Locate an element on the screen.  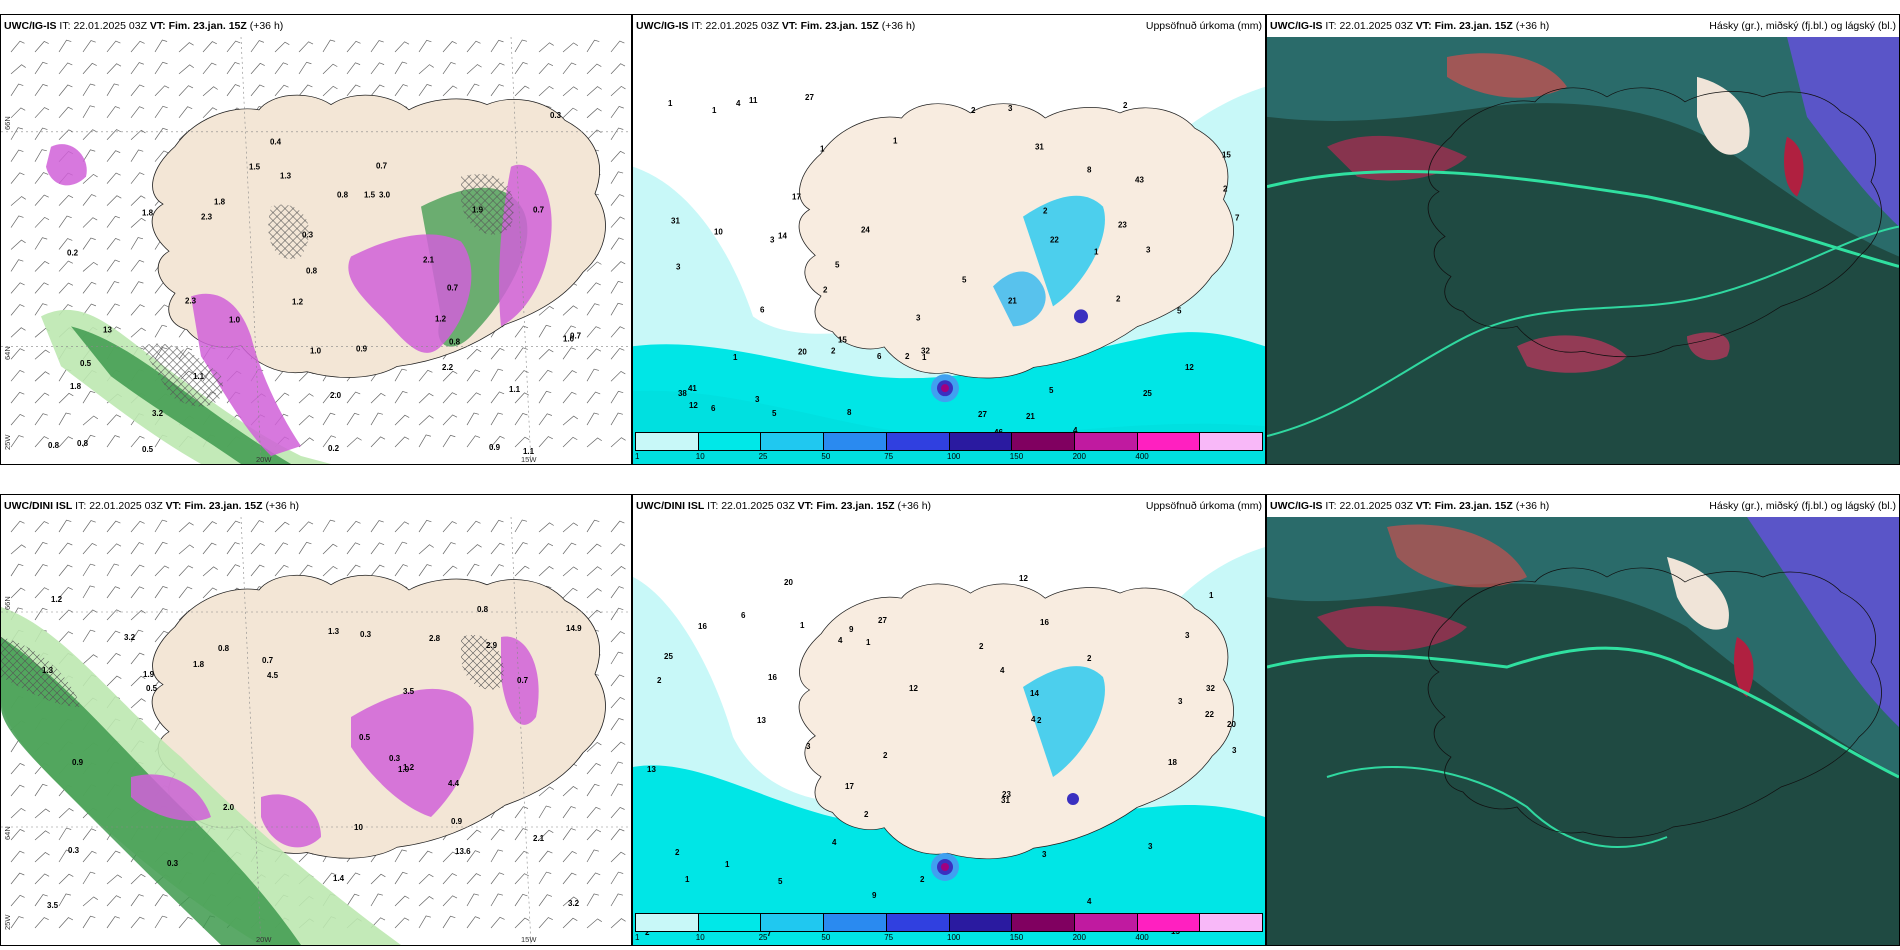
snow-value: 3.2 is located at coordinates (158, 413).